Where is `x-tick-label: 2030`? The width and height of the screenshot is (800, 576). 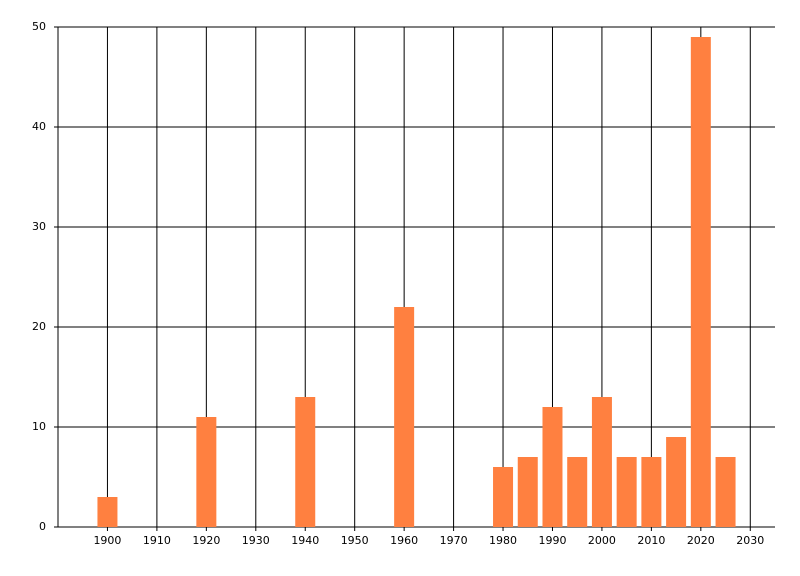
x-tick-label: 2030 is located at coordinates (750, 540).